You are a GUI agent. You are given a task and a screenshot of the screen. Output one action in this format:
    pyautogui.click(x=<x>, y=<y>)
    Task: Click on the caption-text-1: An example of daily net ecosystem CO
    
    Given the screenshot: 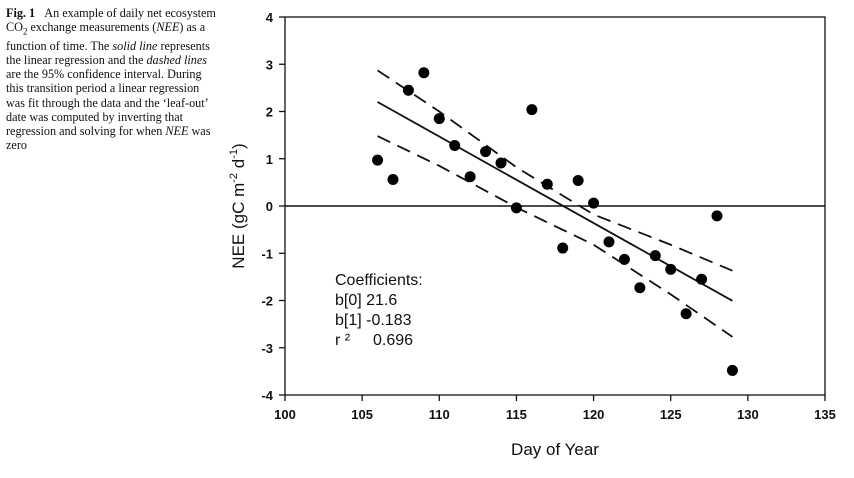 What is the action you would take?
    pyautogui.click(x=111, y=20)
    